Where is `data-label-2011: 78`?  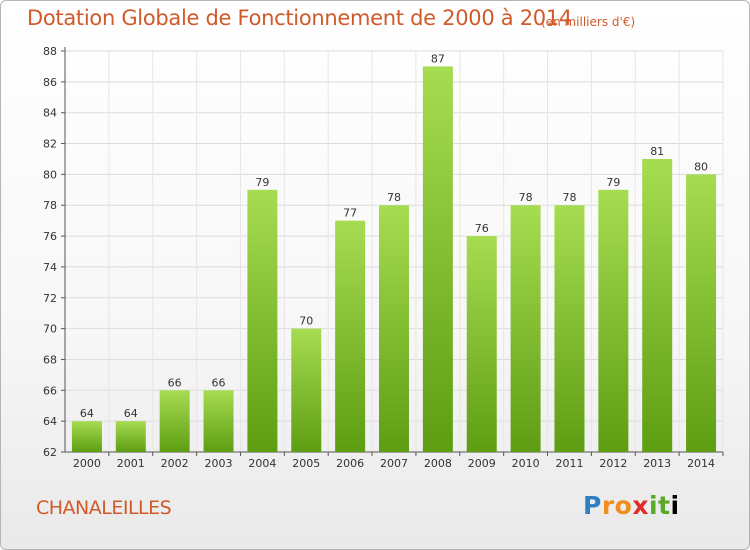
data-label-2011: 78 is located at coordinates (569, 197).